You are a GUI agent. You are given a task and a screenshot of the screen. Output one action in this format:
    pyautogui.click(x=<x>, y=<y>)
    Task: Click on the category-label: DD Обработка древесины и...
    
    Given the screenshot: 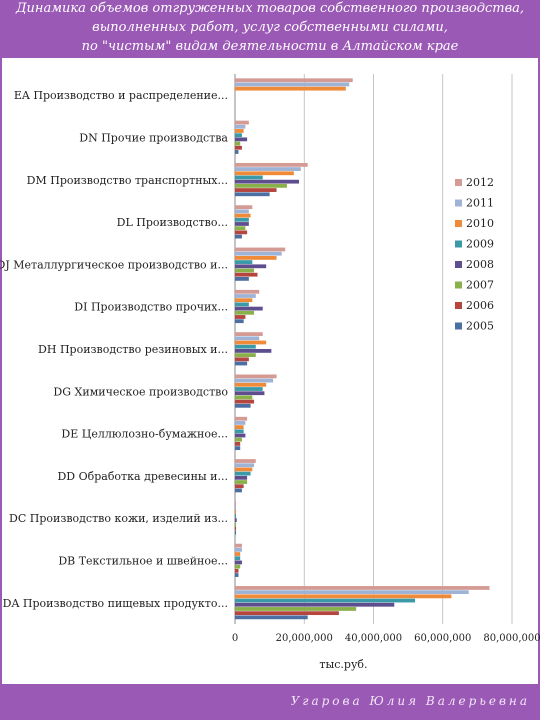 What is the action you would take?
    pyautogui.click(x=142, y=476)
    